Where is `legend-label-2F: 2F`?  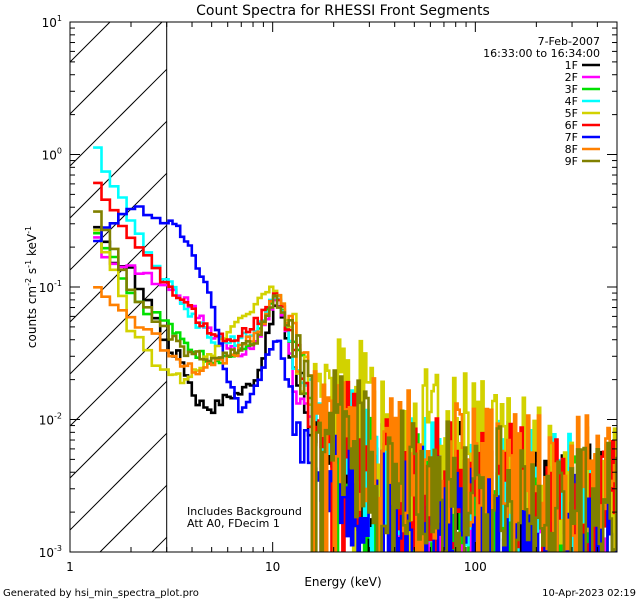 legend-label-2F: 2F is located at coordinates (571, 77).